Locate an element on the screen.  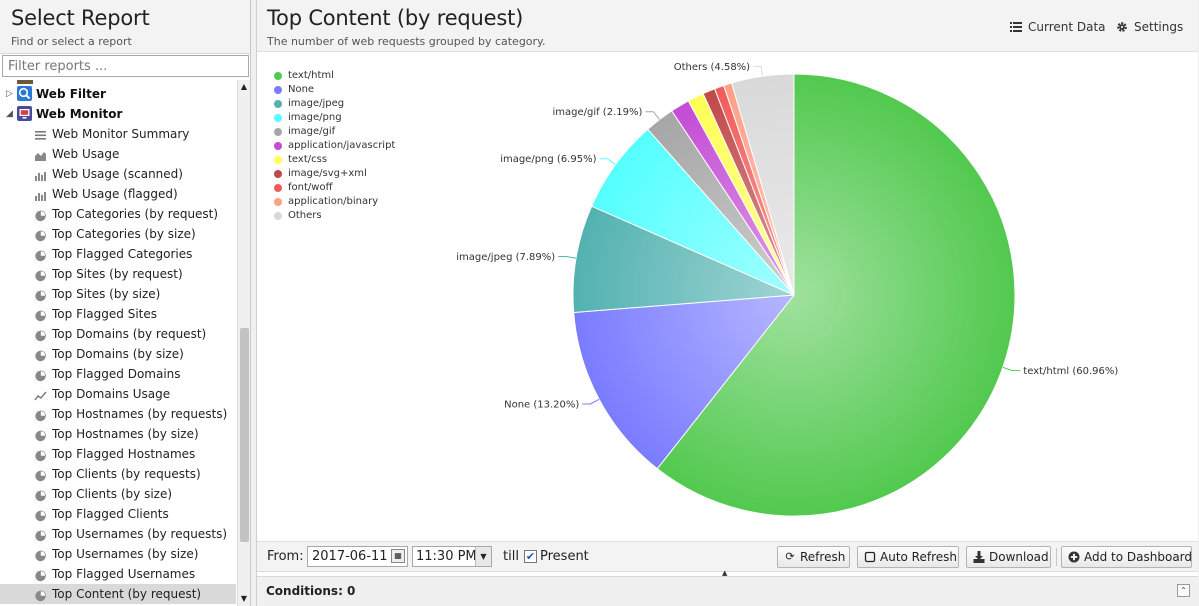
report-item: Top Categories (by request) is located at coordinates (118, 214).